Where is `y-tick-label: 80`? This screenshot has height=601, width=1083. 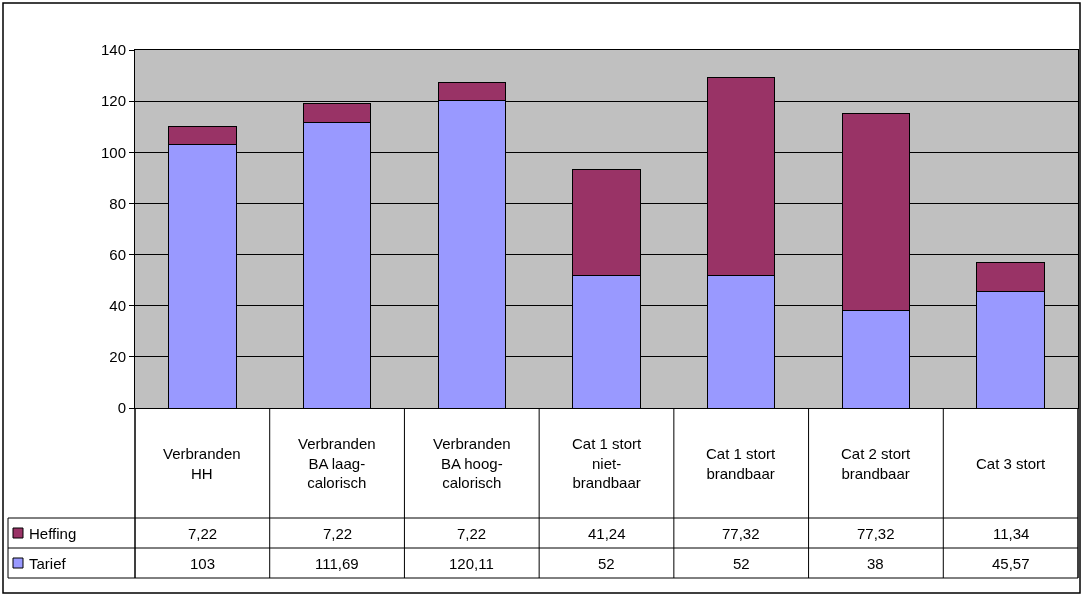
y-tick-label: 80 is located at coordinates (117, 203).